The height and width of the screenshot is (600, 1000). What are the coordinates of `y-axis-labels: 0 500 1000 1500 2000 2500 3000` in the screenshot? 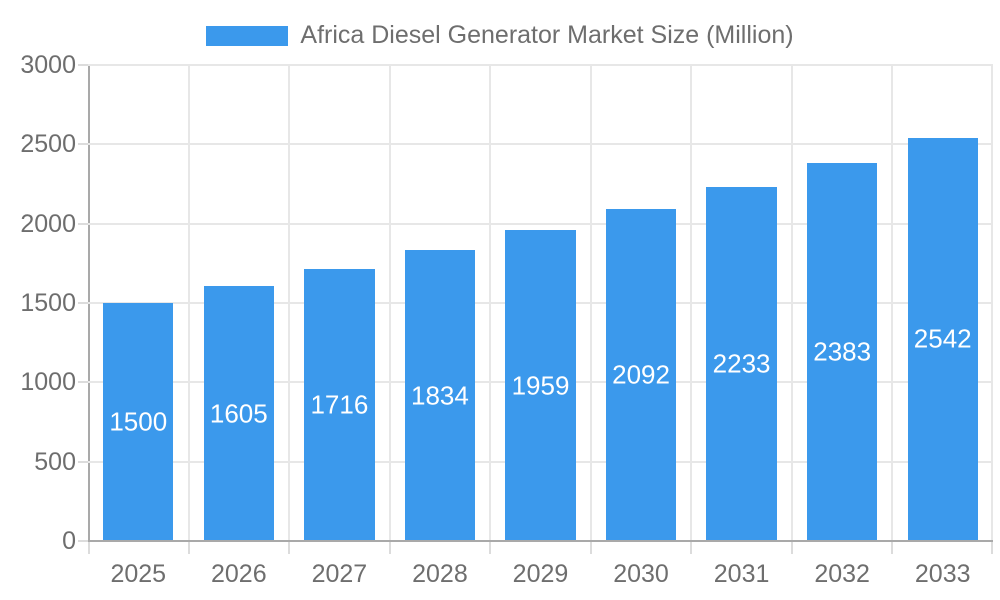 It's located at (38, 303).